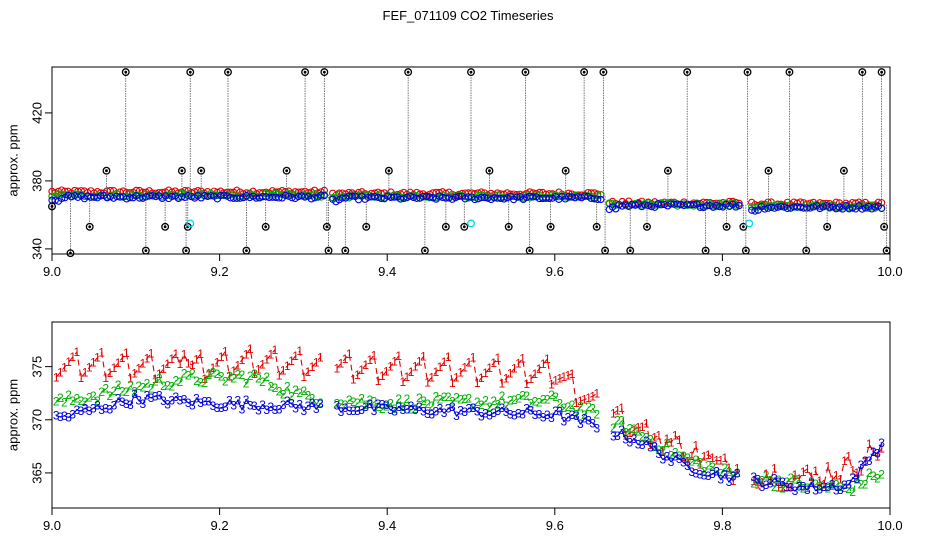 The width and height of the screenshot is (936, 540). Describe the element at coordinates (387, 271) in the screenshot. I see `x-tick-label: 9.4` at that location.